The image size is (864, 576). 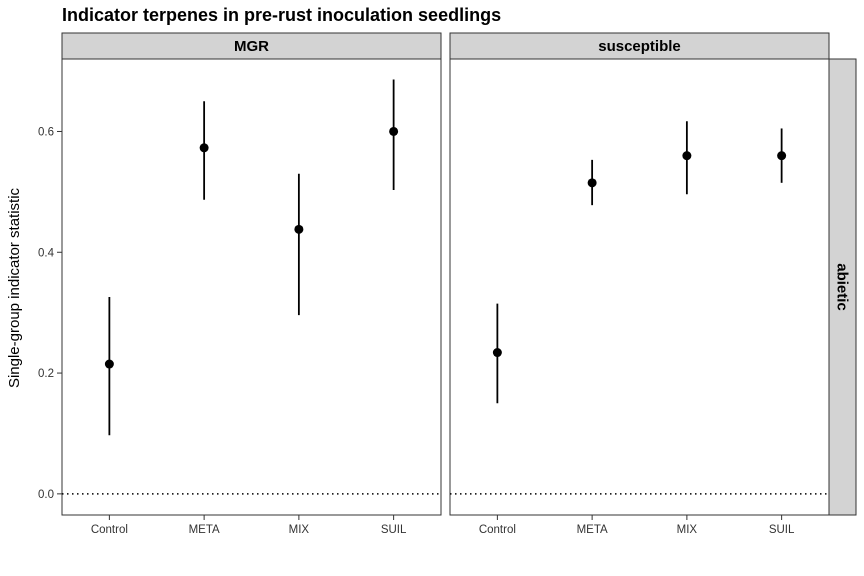 I want to click on row-strip-box, so click(x=842, y=287).